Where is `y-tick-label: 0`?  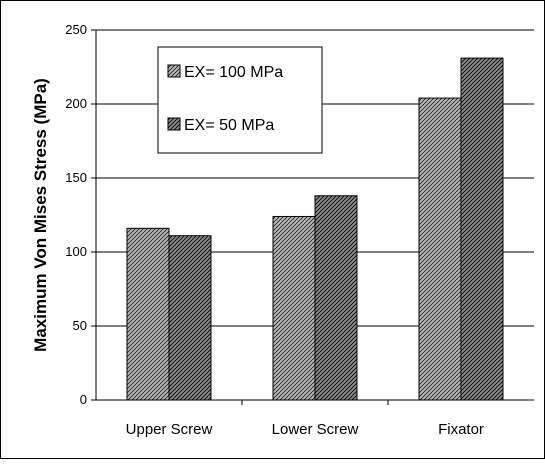
y-tick-label: 0 is located at coordinates (83, 399).